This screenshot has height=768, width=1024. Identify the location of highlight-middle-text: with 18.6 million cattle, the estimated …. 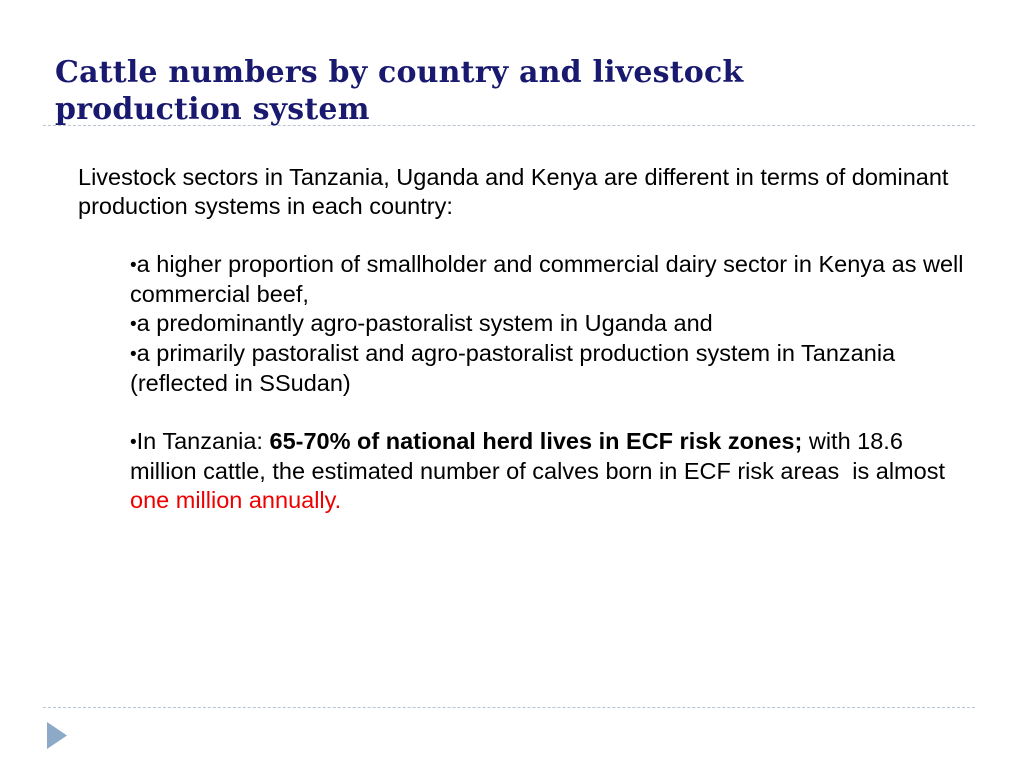
(541, 456).